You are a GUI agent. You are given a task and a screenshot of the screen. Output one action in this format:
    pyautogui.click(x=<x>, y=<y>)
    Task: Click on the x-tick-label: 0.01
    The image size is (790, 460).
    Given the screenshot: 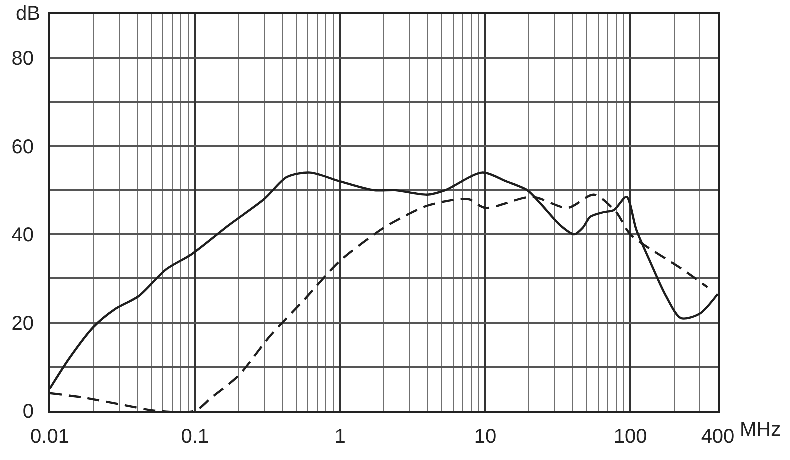 What is the action you would take?
    pyautogui.click(x=50, y=437)
    